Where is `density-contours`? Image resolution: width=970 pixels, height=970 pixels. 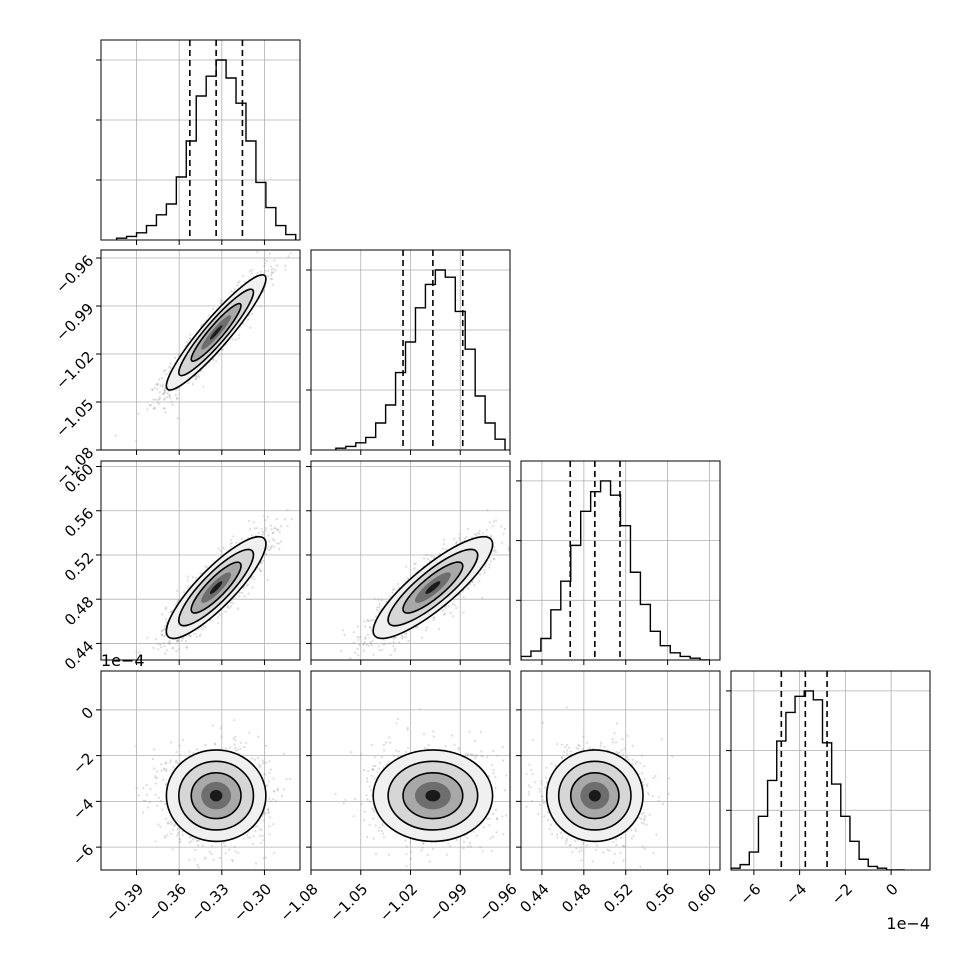 density-contours is located at coordinates (216, 332).